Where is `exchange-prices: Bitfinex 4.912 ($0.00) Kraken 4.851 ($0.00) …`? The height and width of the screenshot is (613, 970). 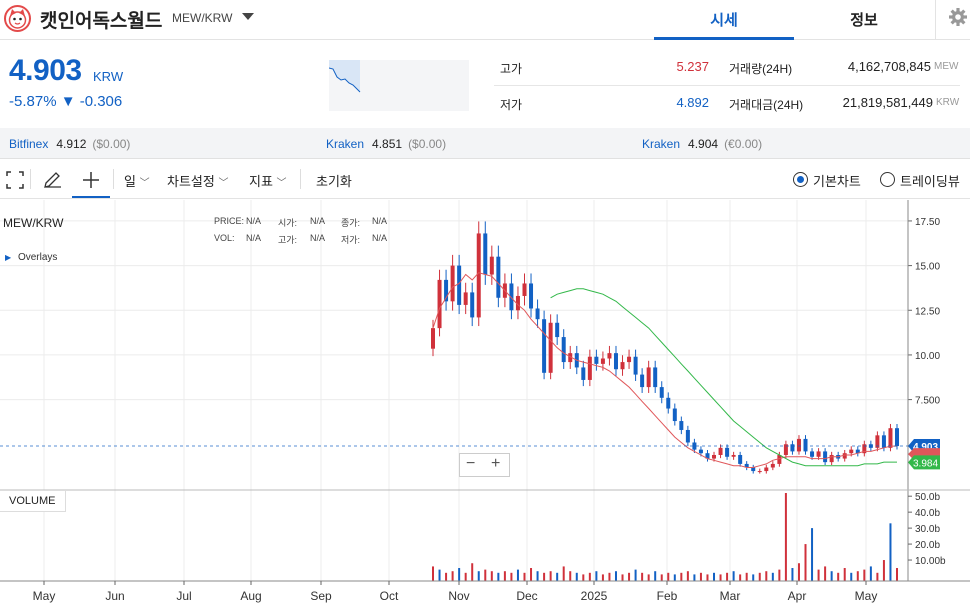 exchange-prices: Bitfinex 4.912 ($0.00) Kraken 4.851 ($0.00) … is located at coordinates (485, 143).